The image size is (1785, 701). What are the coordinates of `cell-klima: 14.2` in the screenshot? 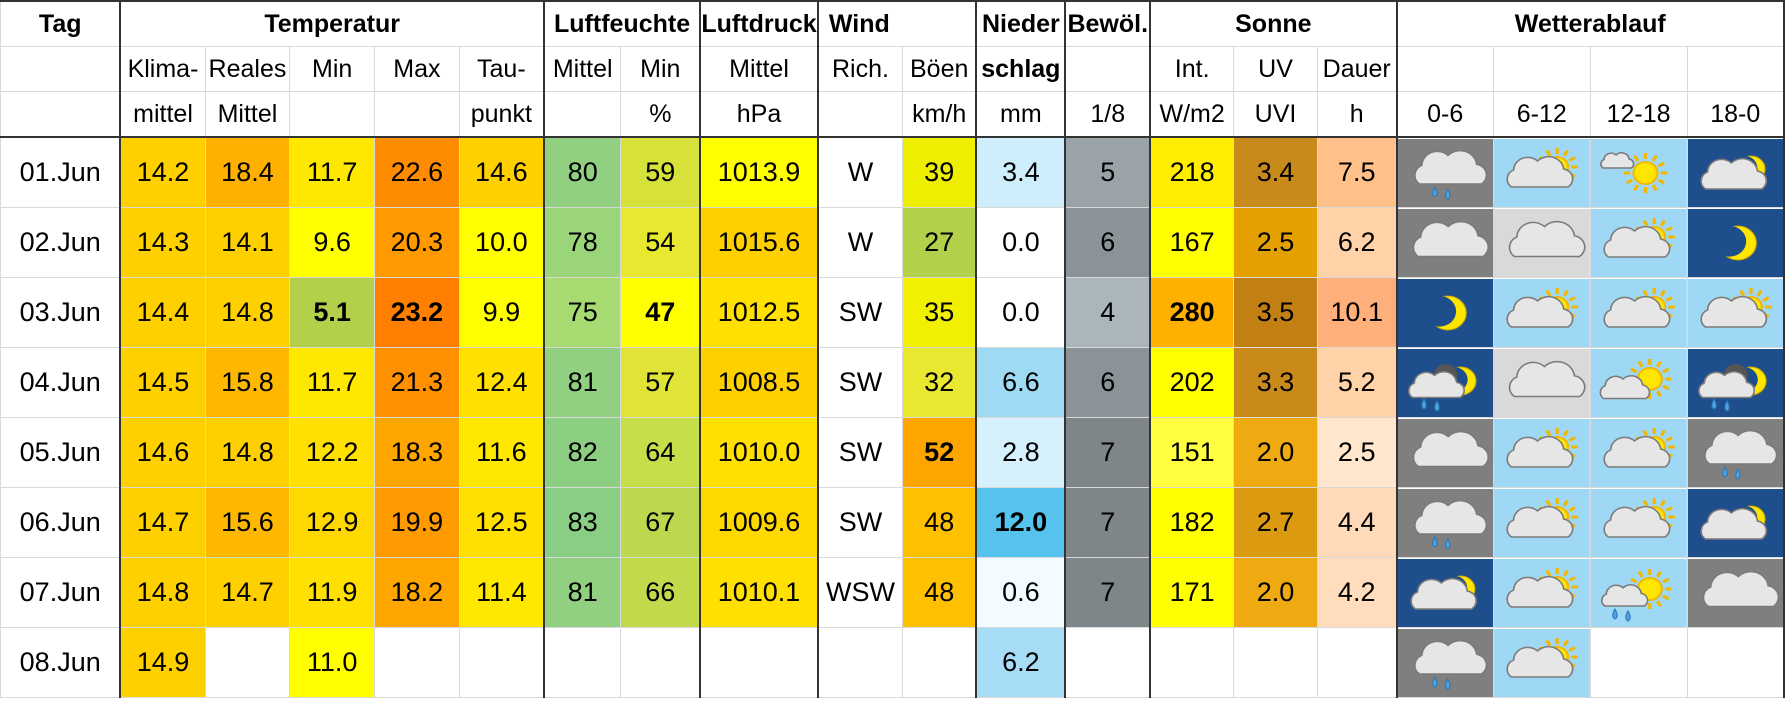 It's located at (162, 172).